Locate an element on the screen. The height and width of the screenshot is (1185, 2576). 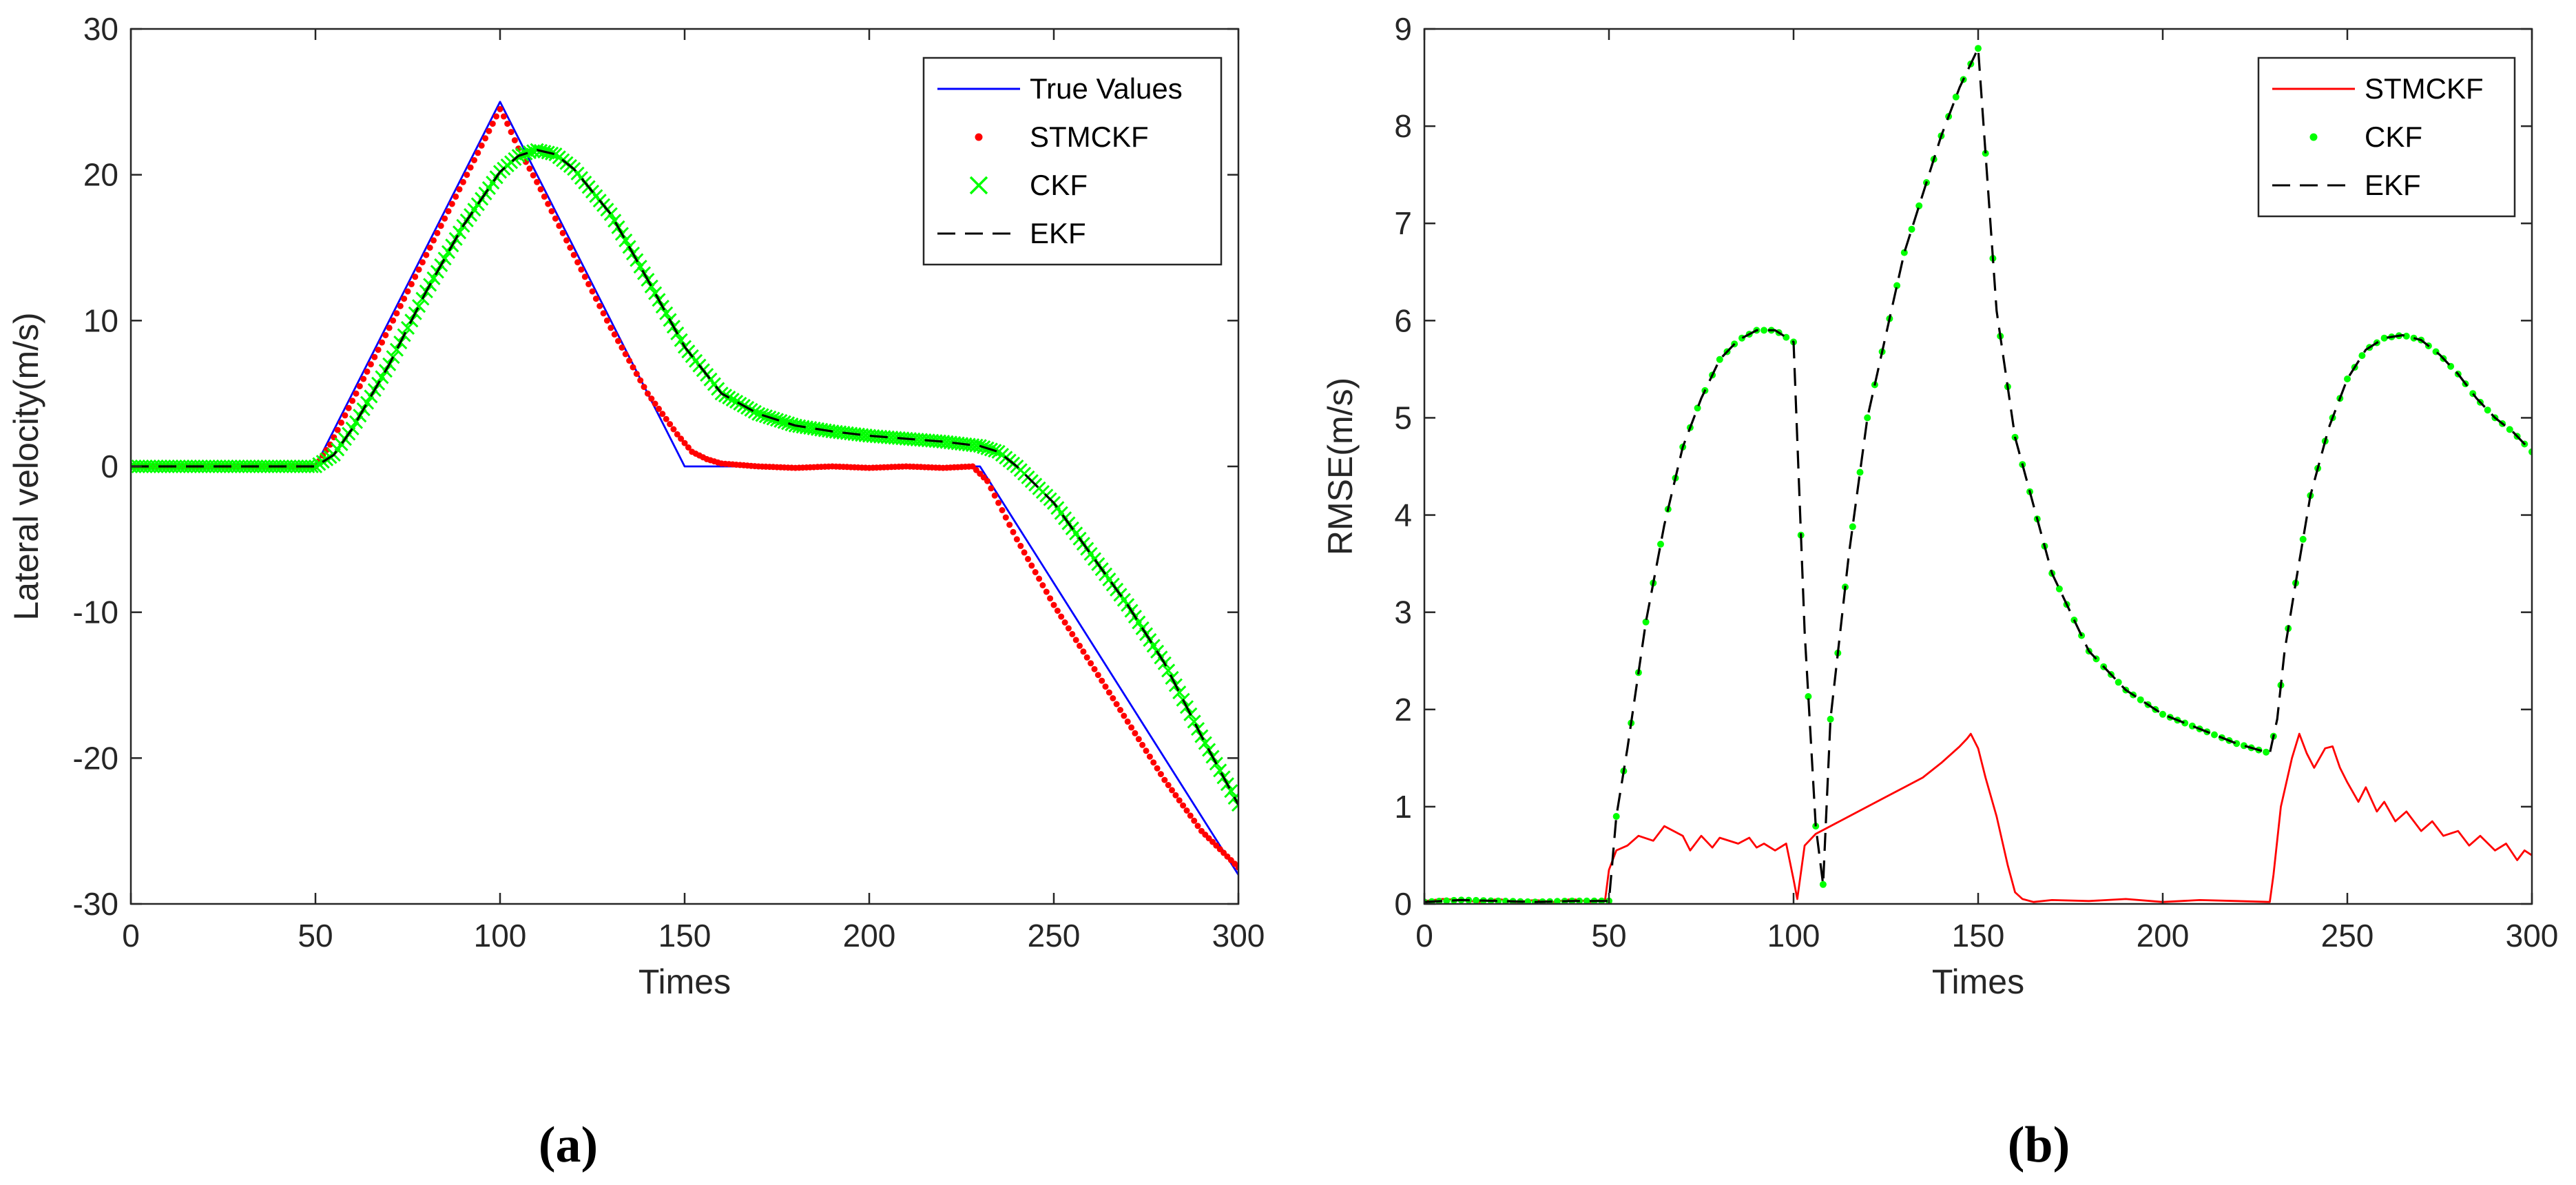
x-tick-label: 0 is located at coordinates (131, 936).